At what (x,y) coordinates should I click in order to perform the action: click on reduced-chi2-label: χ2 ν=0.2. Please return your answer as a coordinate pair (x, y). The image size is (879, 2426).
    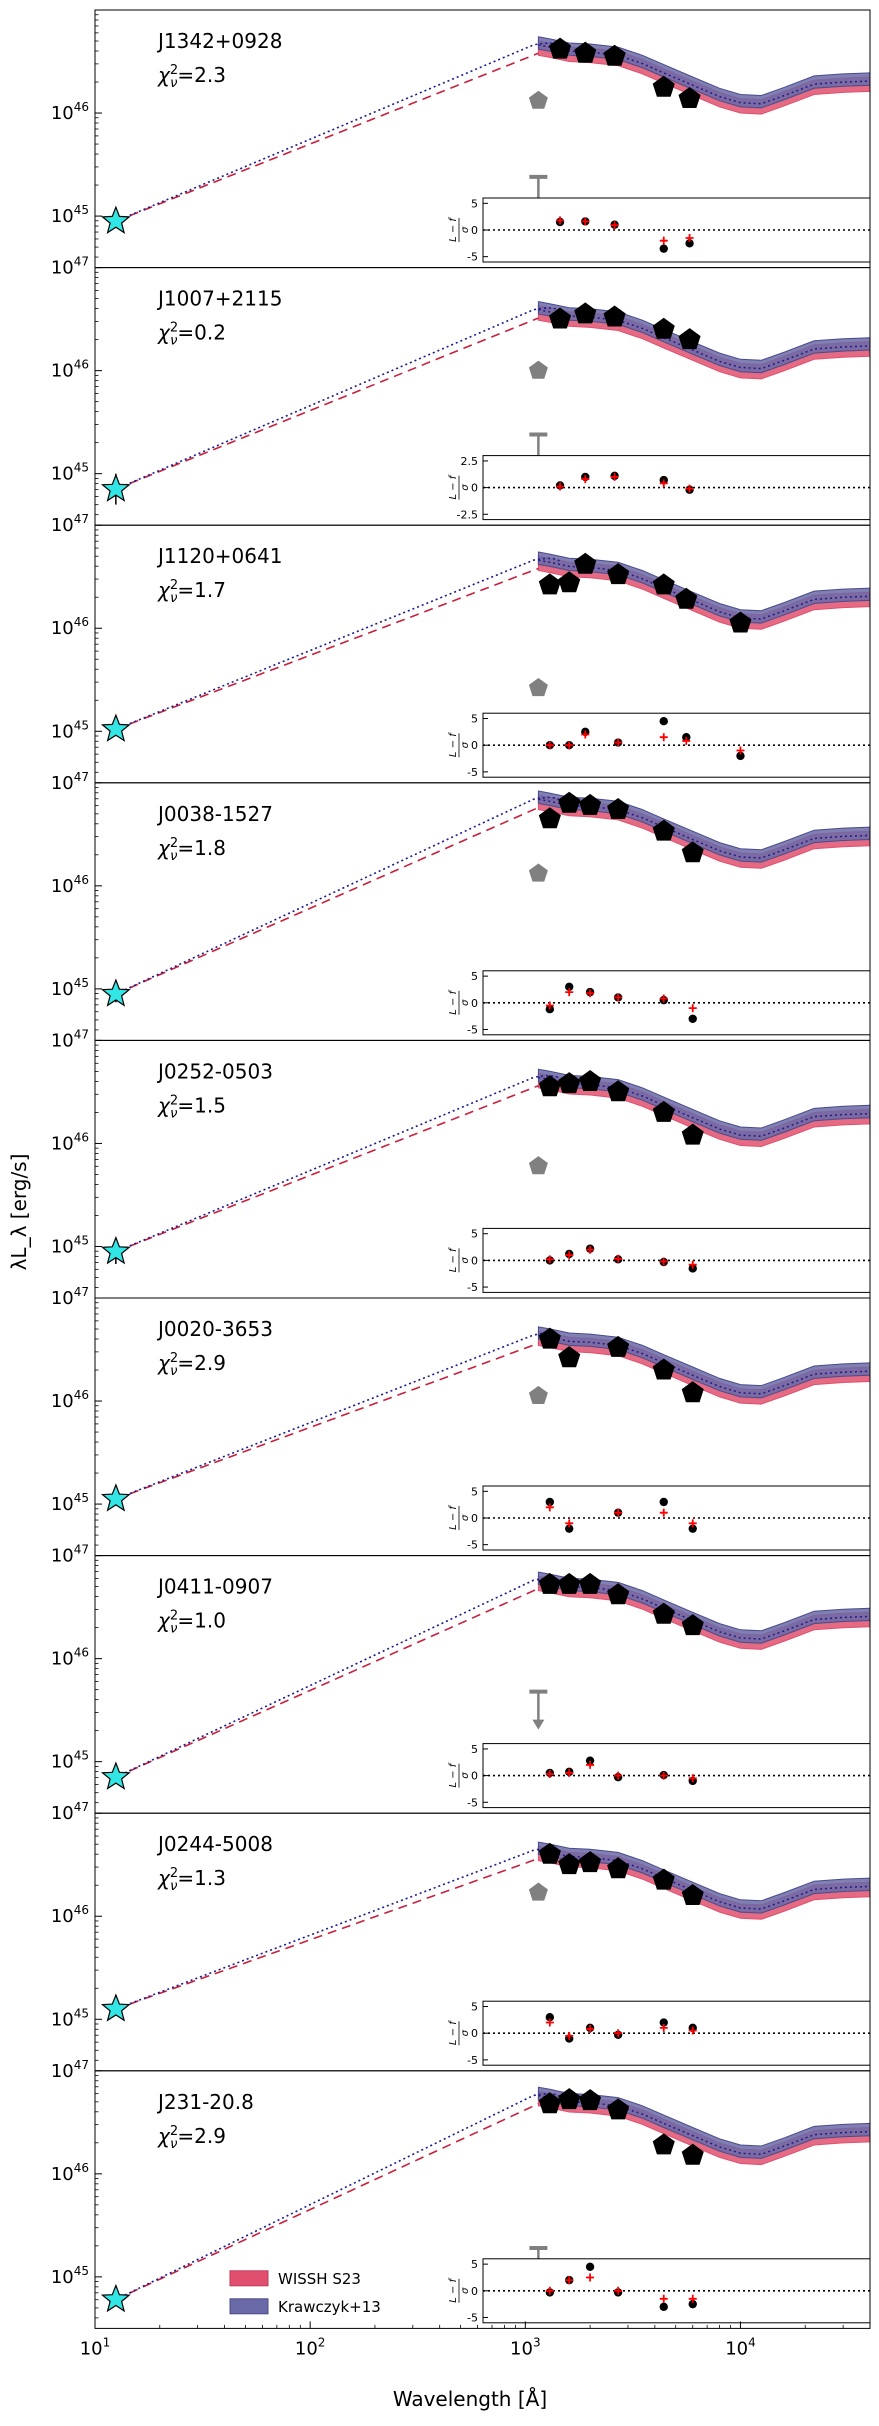
    Looking at the image, I should click on (191, 335).